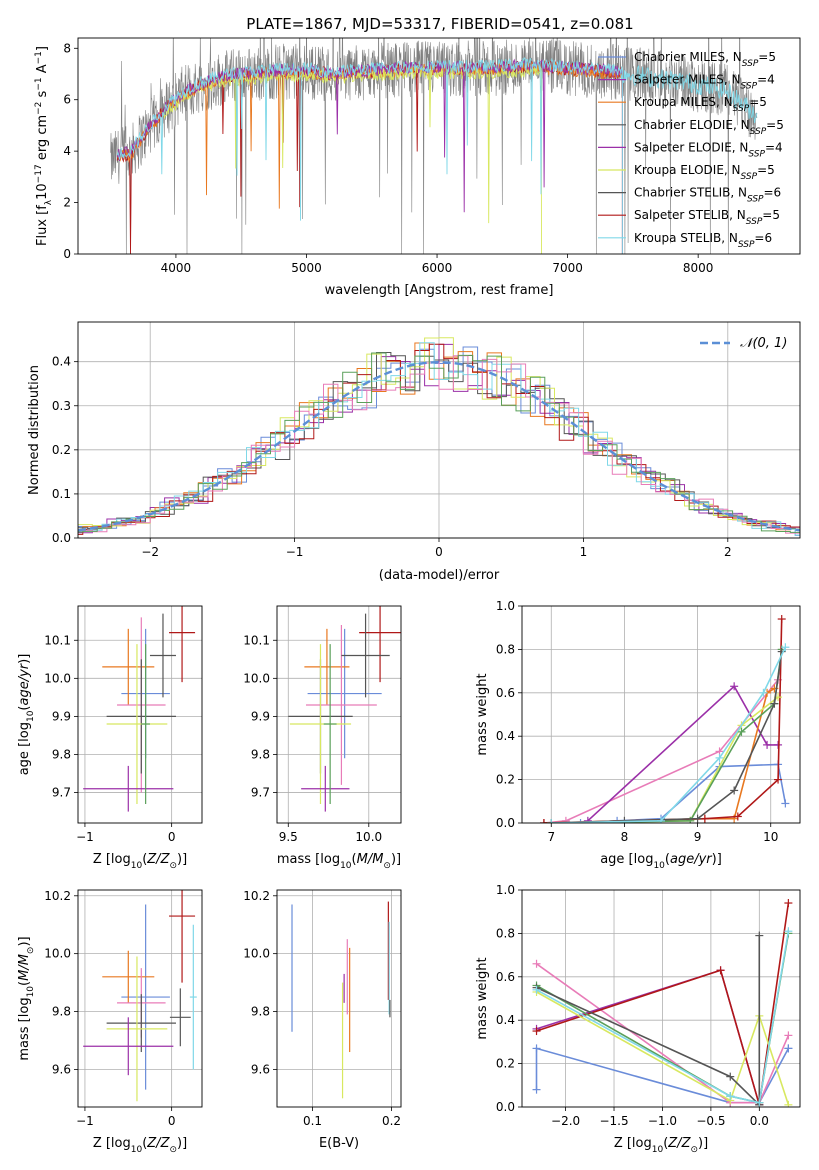  Describe the element at coordinates (690, 215) in the screenshot. I see `legend-text: Salpeter STELIB, N` at that location.